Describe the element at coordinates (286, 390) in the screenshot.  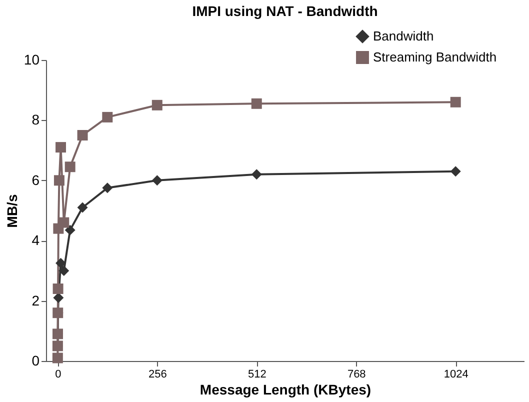
I see `x-axis-title: Message Length (KBytes)` at that location.